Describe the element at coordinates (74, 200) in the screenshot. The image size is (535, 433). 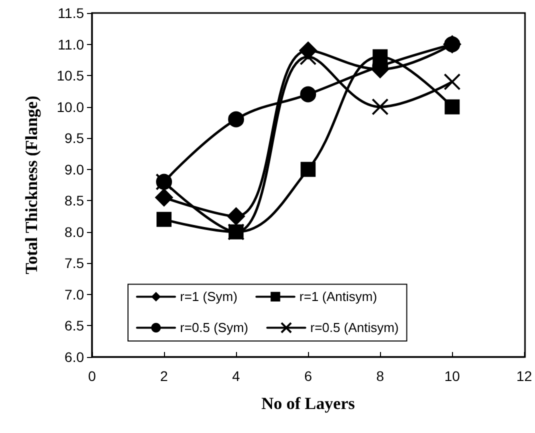
I see `y-tick-label: 8.5` at that location.